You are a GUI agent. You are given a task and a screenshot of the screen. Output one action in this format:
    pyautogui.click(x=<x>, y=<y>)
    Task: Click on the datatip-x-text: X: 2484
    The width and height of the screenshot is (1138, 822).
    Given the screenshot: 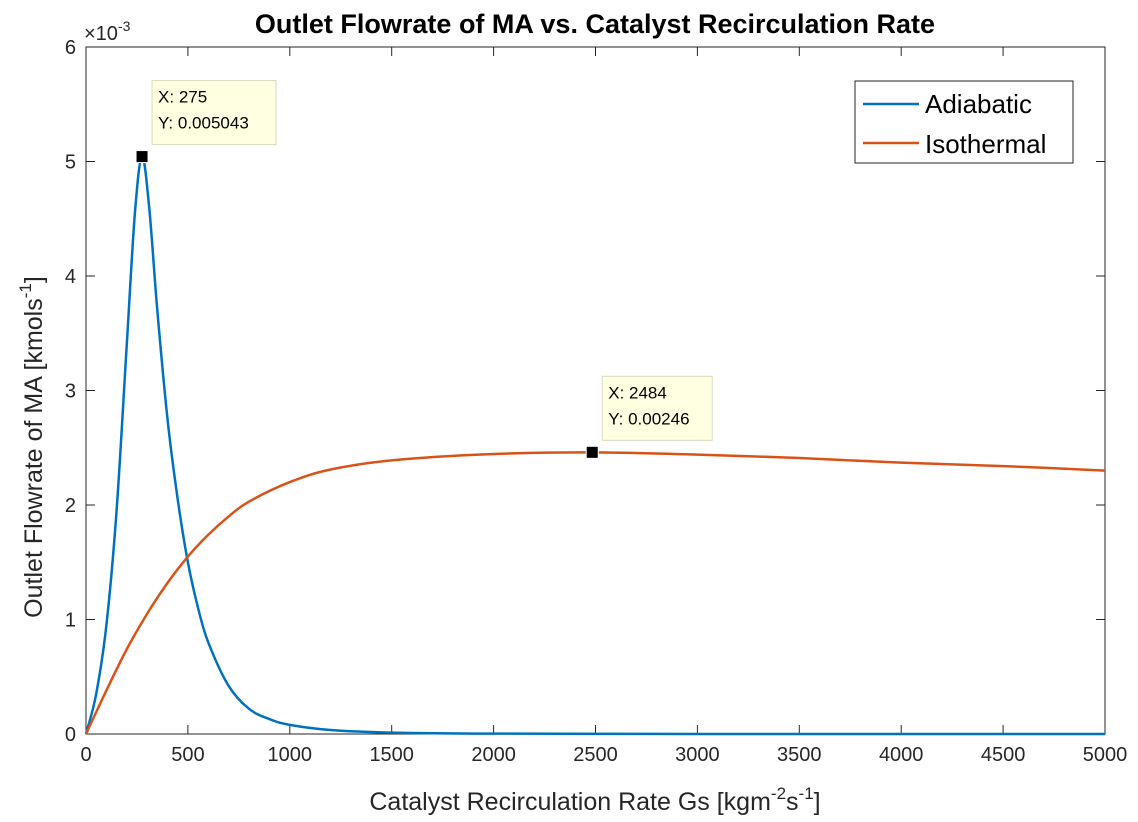 What is the action you would take?
    pyautogui.click(x=637, y=392)
    